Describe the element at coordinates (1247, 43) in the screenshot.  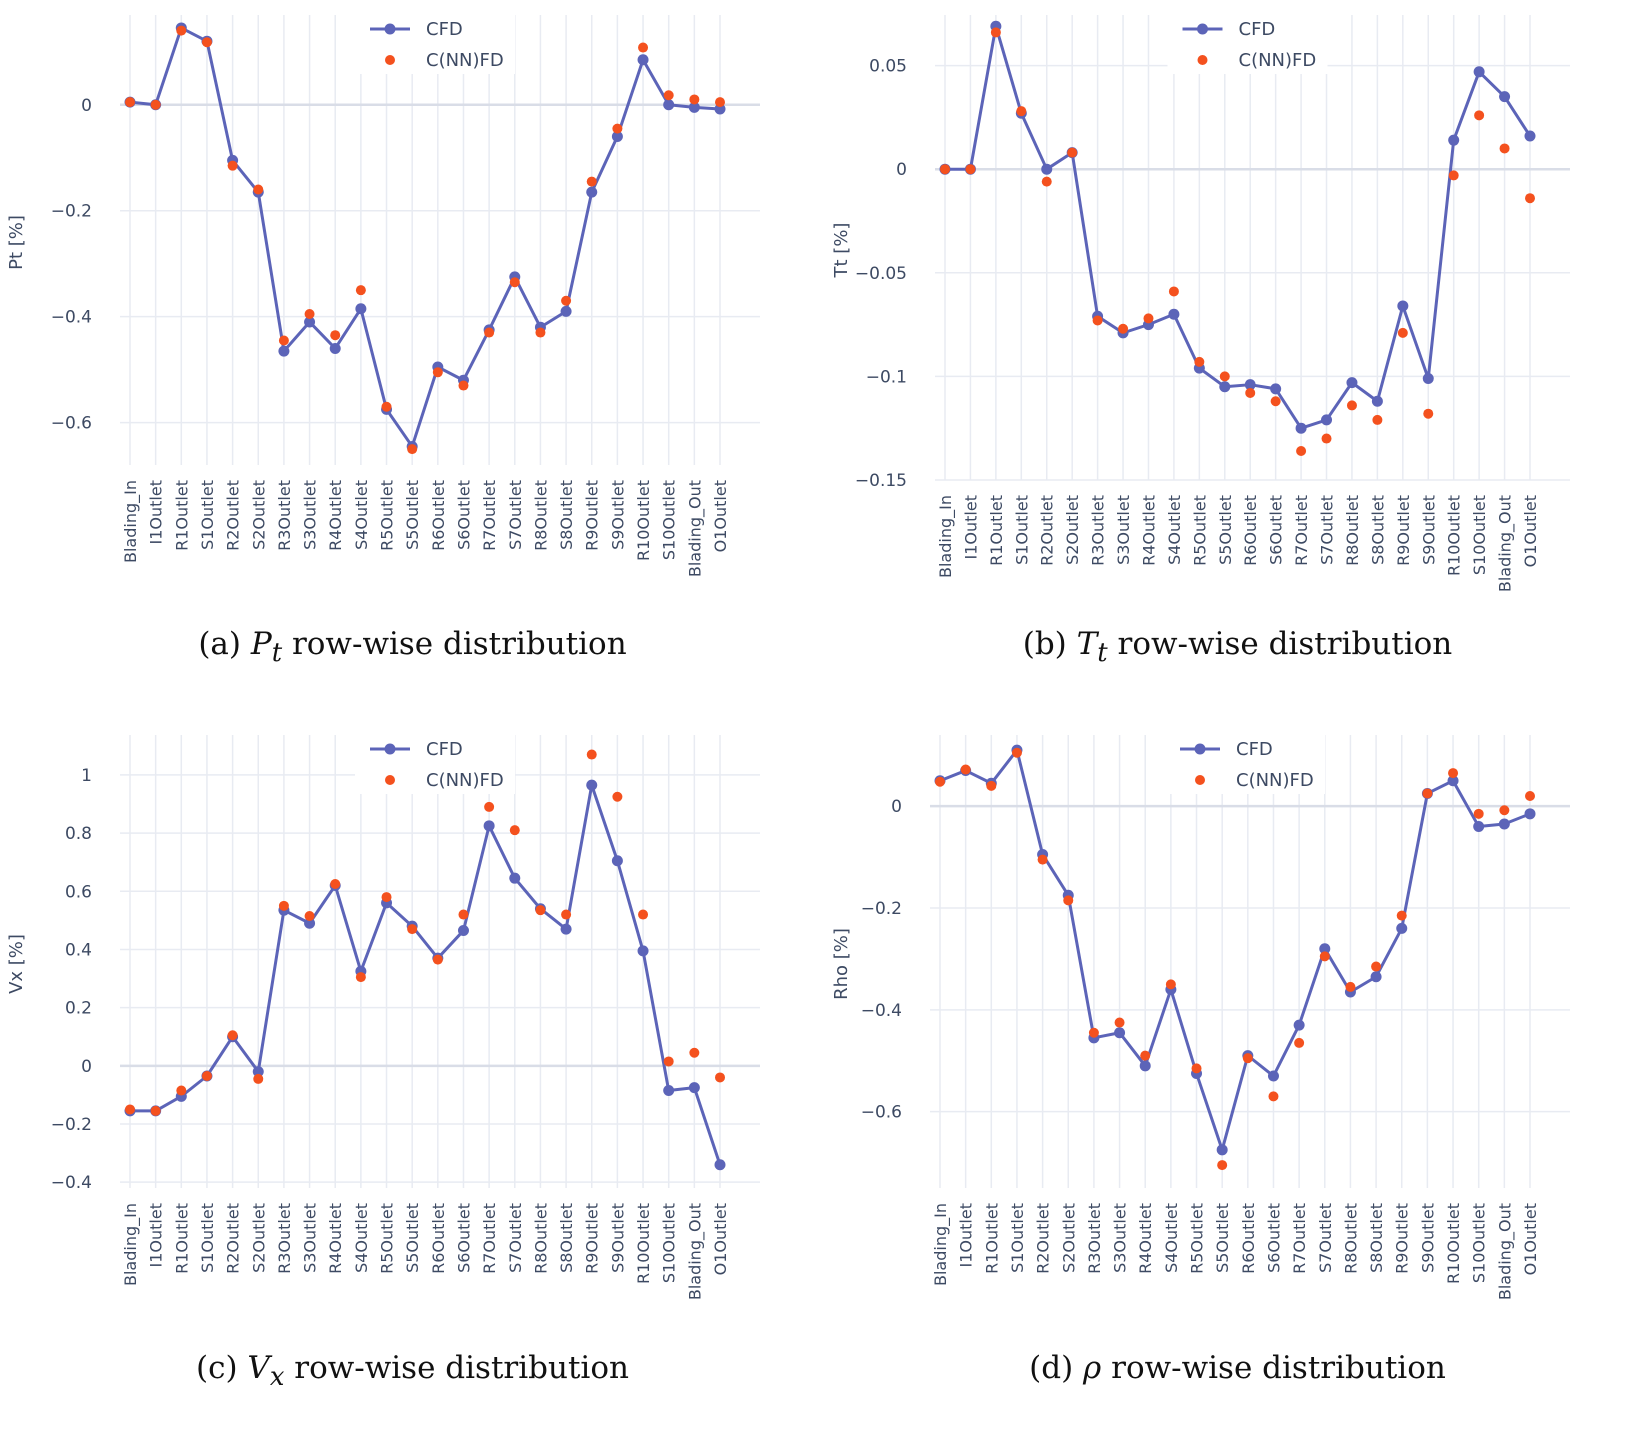
I see `legend-bg` at that location.